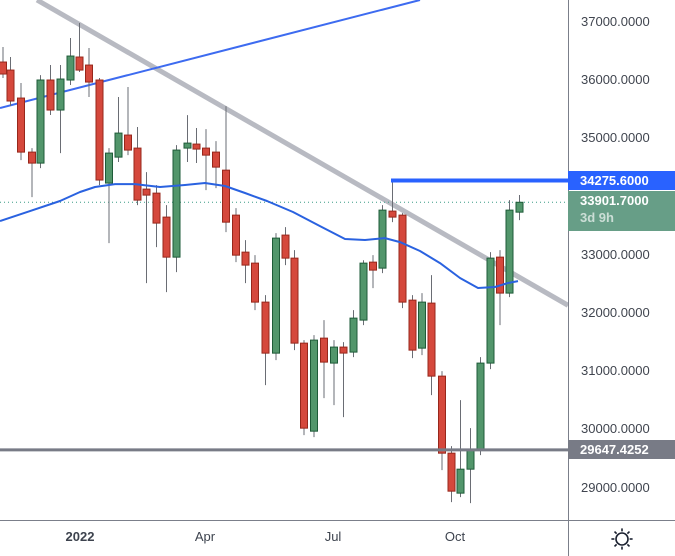  Describe the element at coordinates (615, 80) in the screenshot. I see `price-tick-label: 36000.0000` at that location.